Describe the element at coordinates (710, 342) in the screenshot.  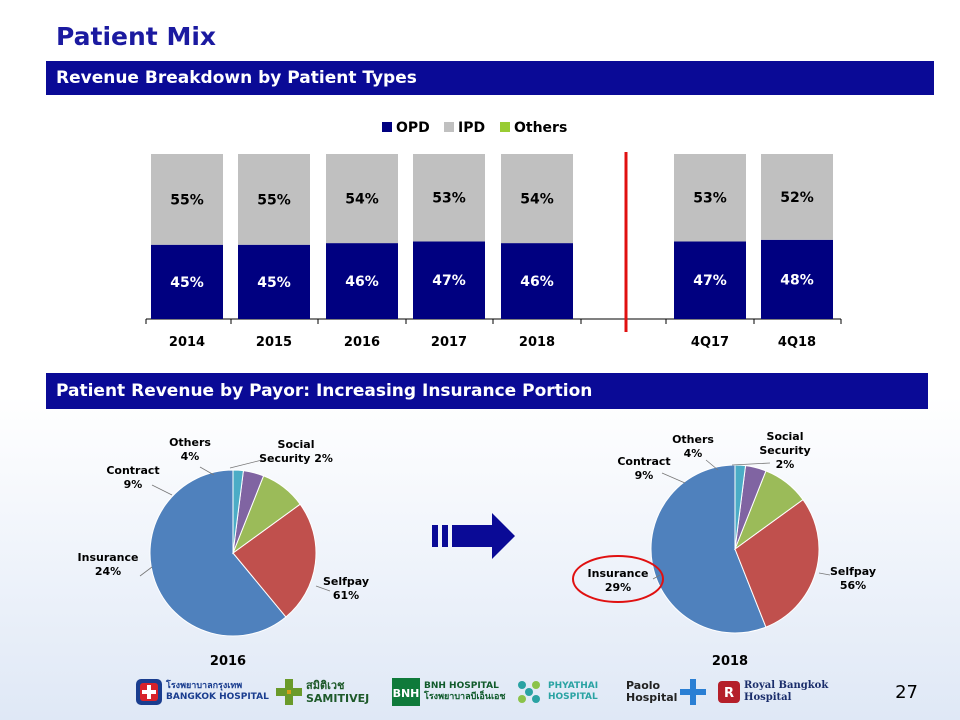
I see `x-tick-label: 4Q17` at that location.